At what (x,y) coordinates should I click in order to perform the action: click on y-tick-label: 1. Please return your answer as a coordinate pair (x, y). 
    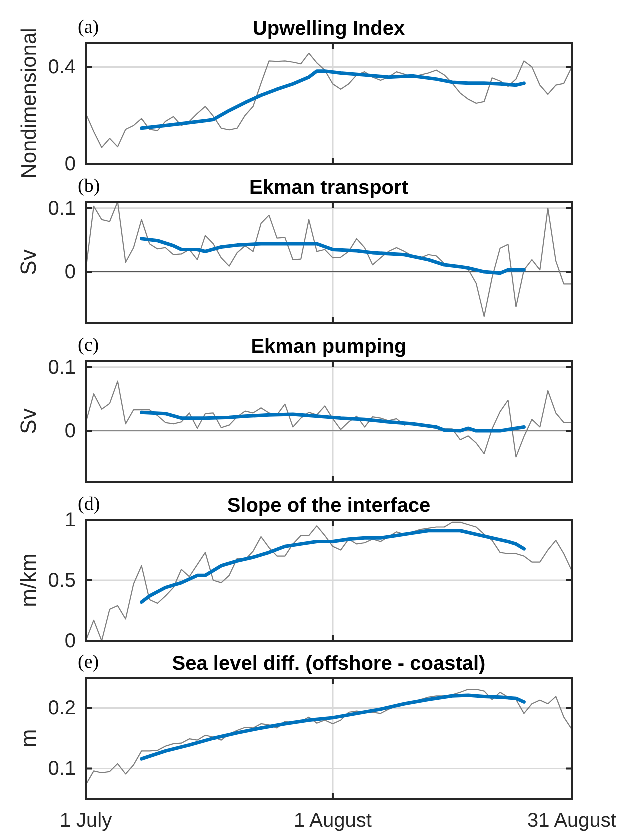
    Looking at the image, I should click on (70, 520).